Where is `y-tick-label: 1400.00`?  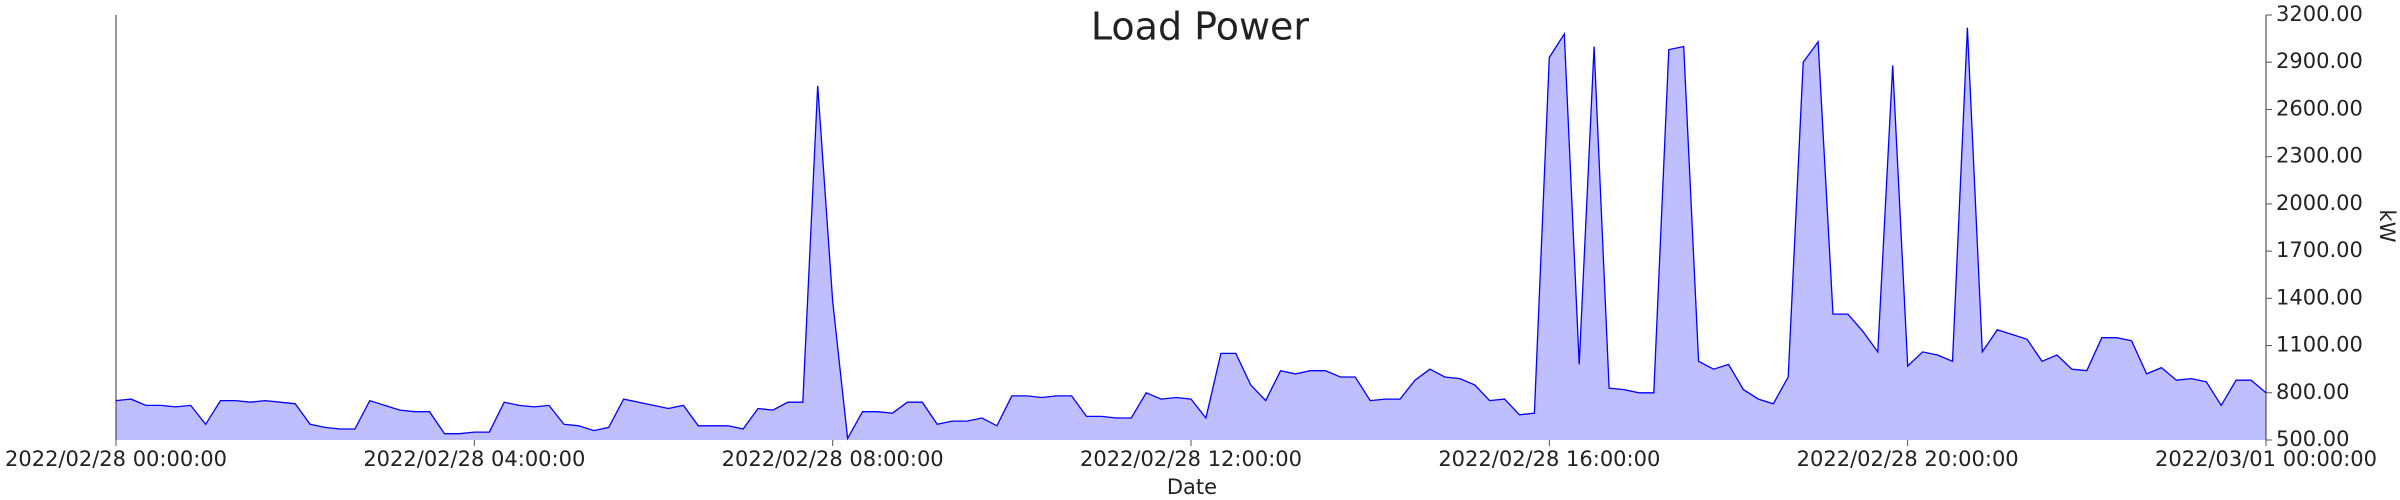 y-tick-label: 1400.00 is located at coordinates (2319, 297).